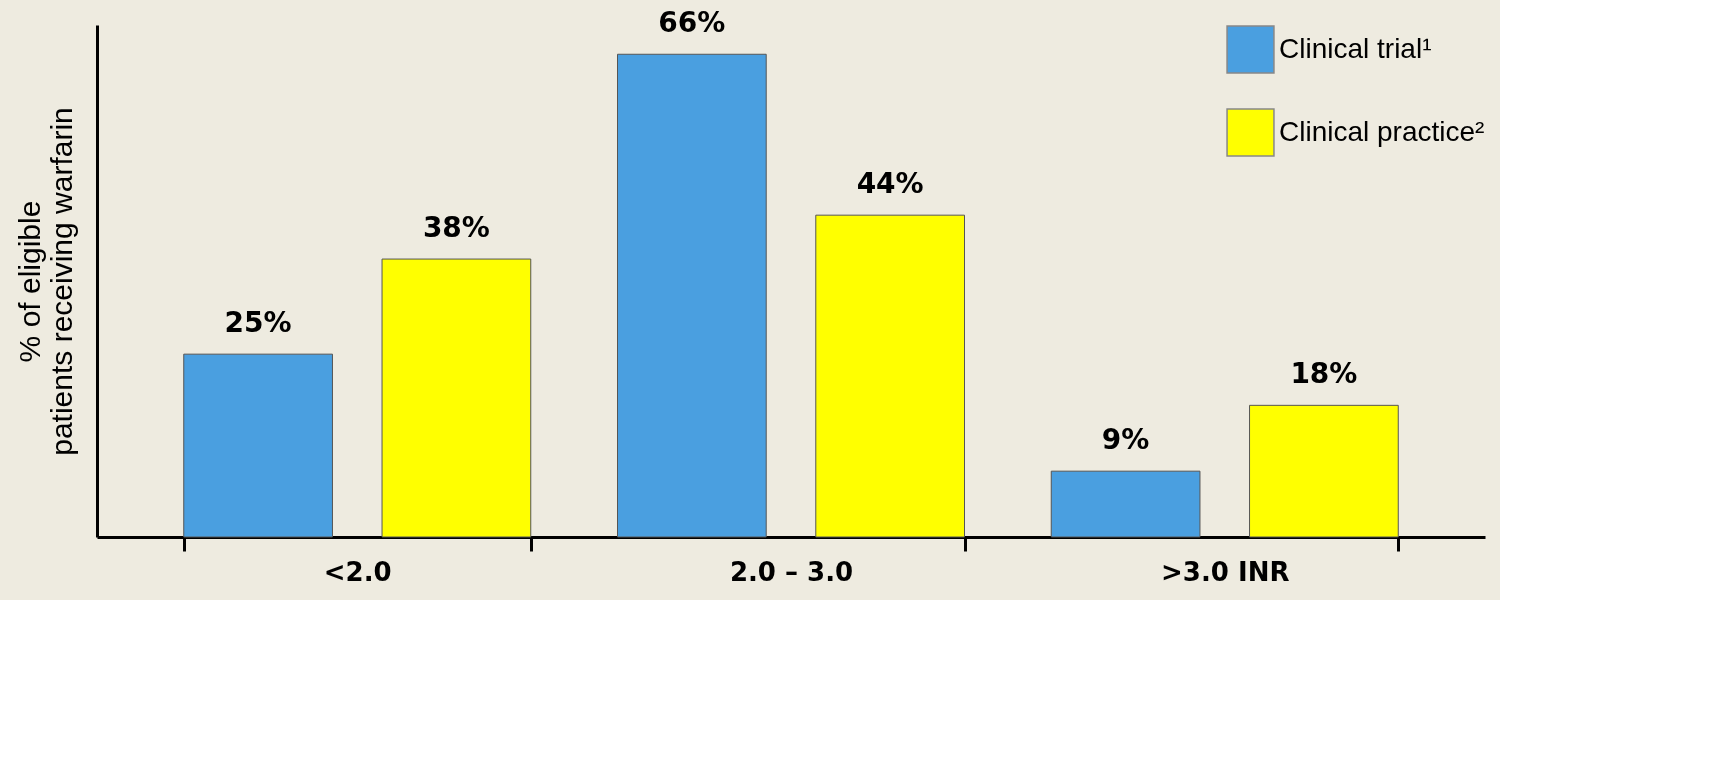  Describe the element at coordinates (1355, 48) in the screenshot. I see `legend-label: Clinical trial¹` at that location.